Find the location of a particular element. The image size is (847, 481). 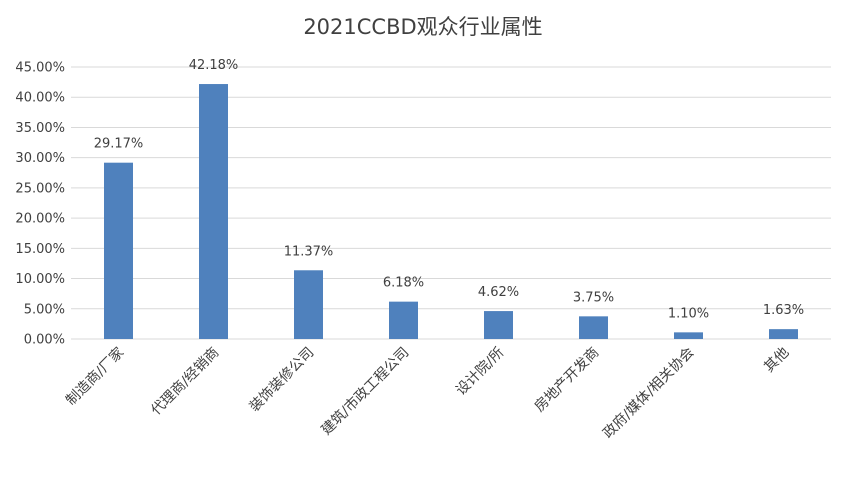

category-label: 代理商/经销商 is located at coordinates (185, 382).